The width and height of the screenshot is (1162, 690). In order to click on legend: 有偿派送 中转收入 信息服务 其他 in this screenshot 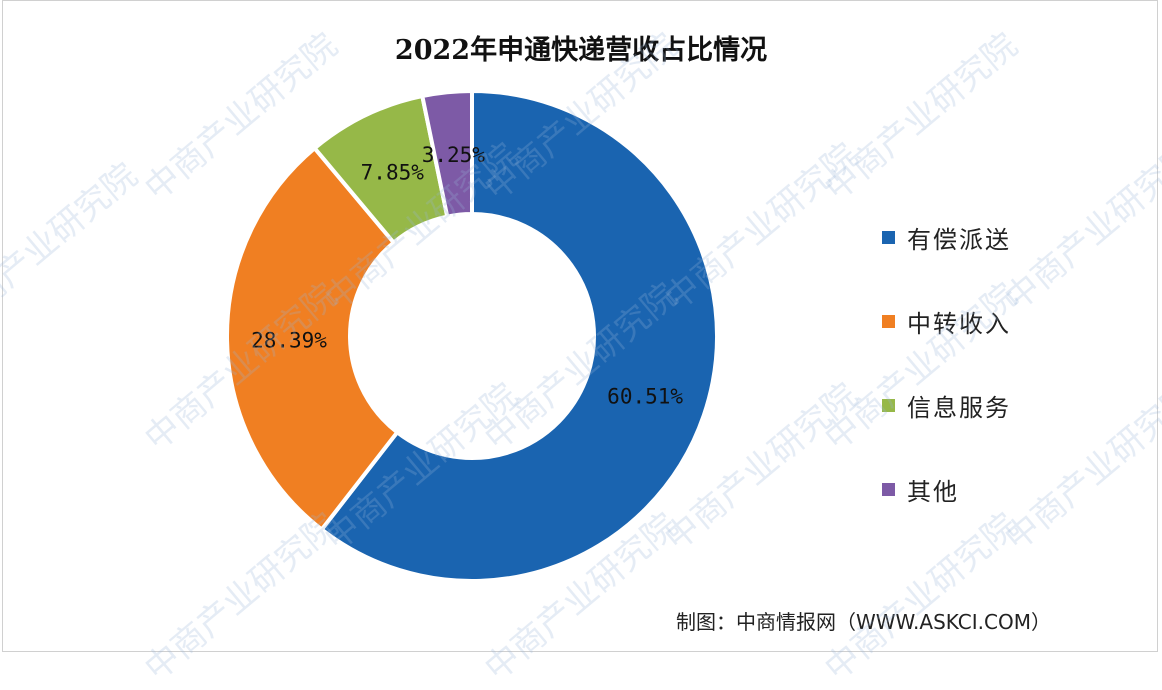, I will do `click(946, 363)`.